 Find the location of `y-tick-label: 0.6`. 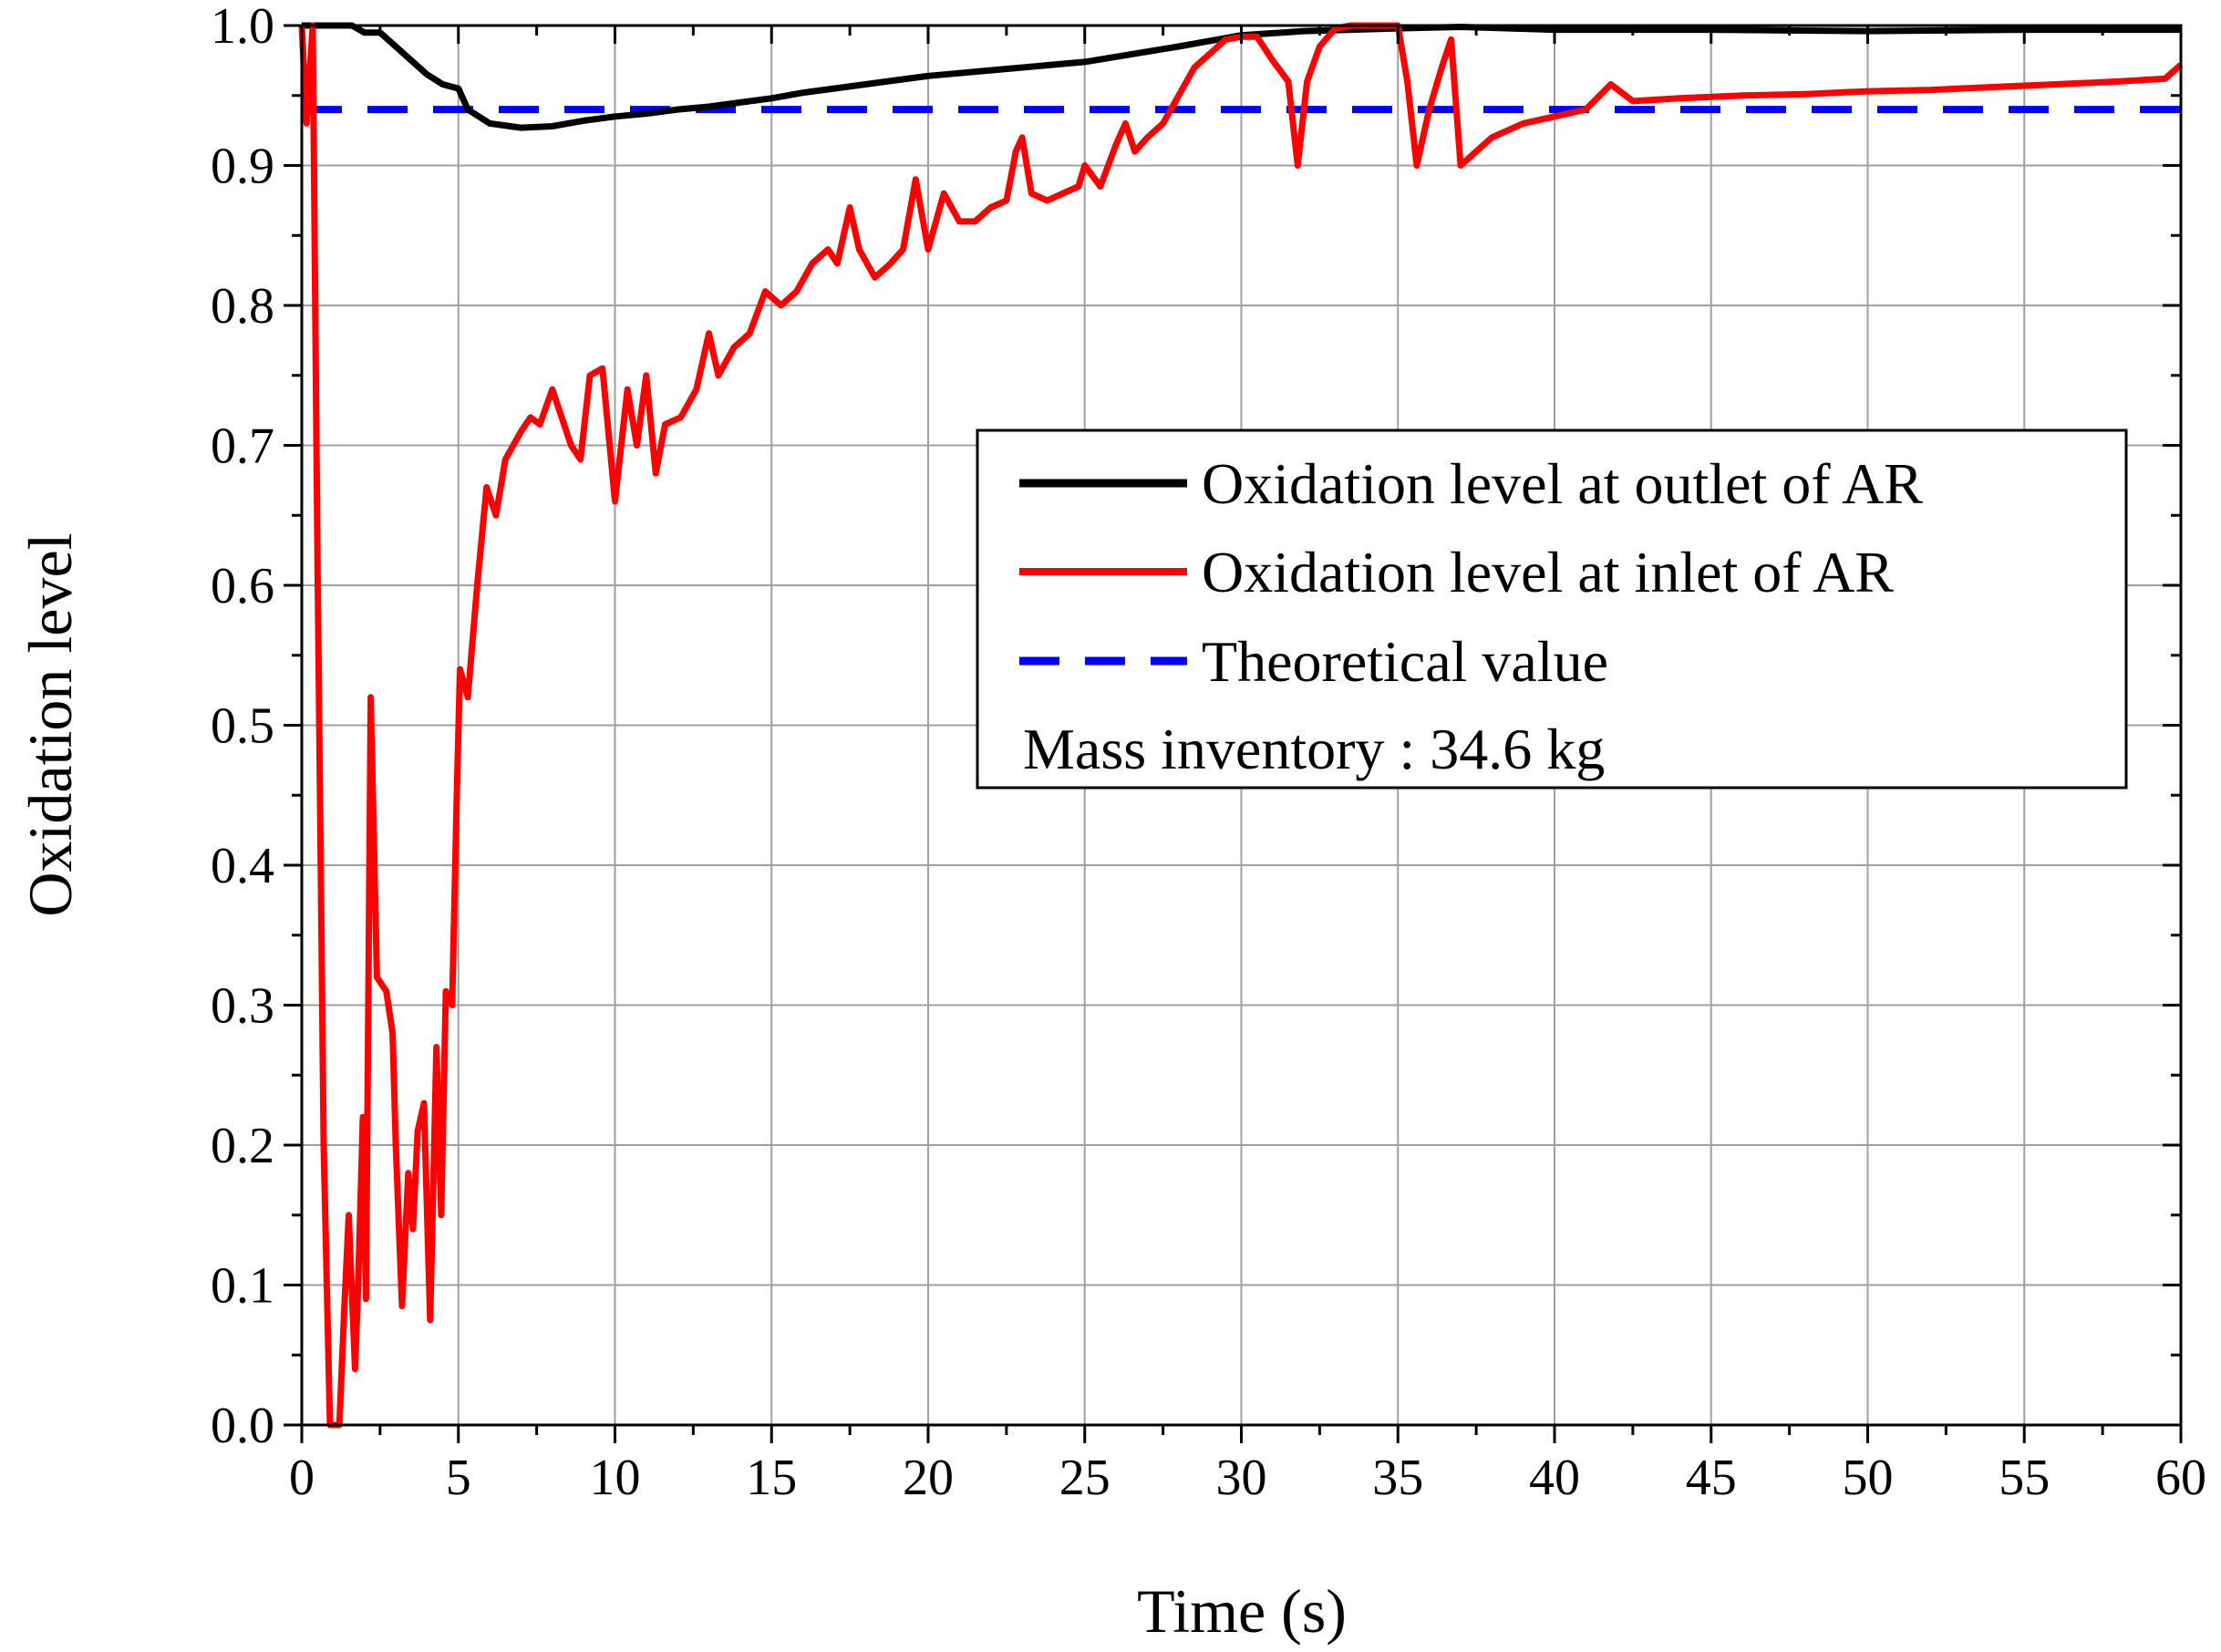

y-tick-label: 0.6 is located at coordinates (242, 586).